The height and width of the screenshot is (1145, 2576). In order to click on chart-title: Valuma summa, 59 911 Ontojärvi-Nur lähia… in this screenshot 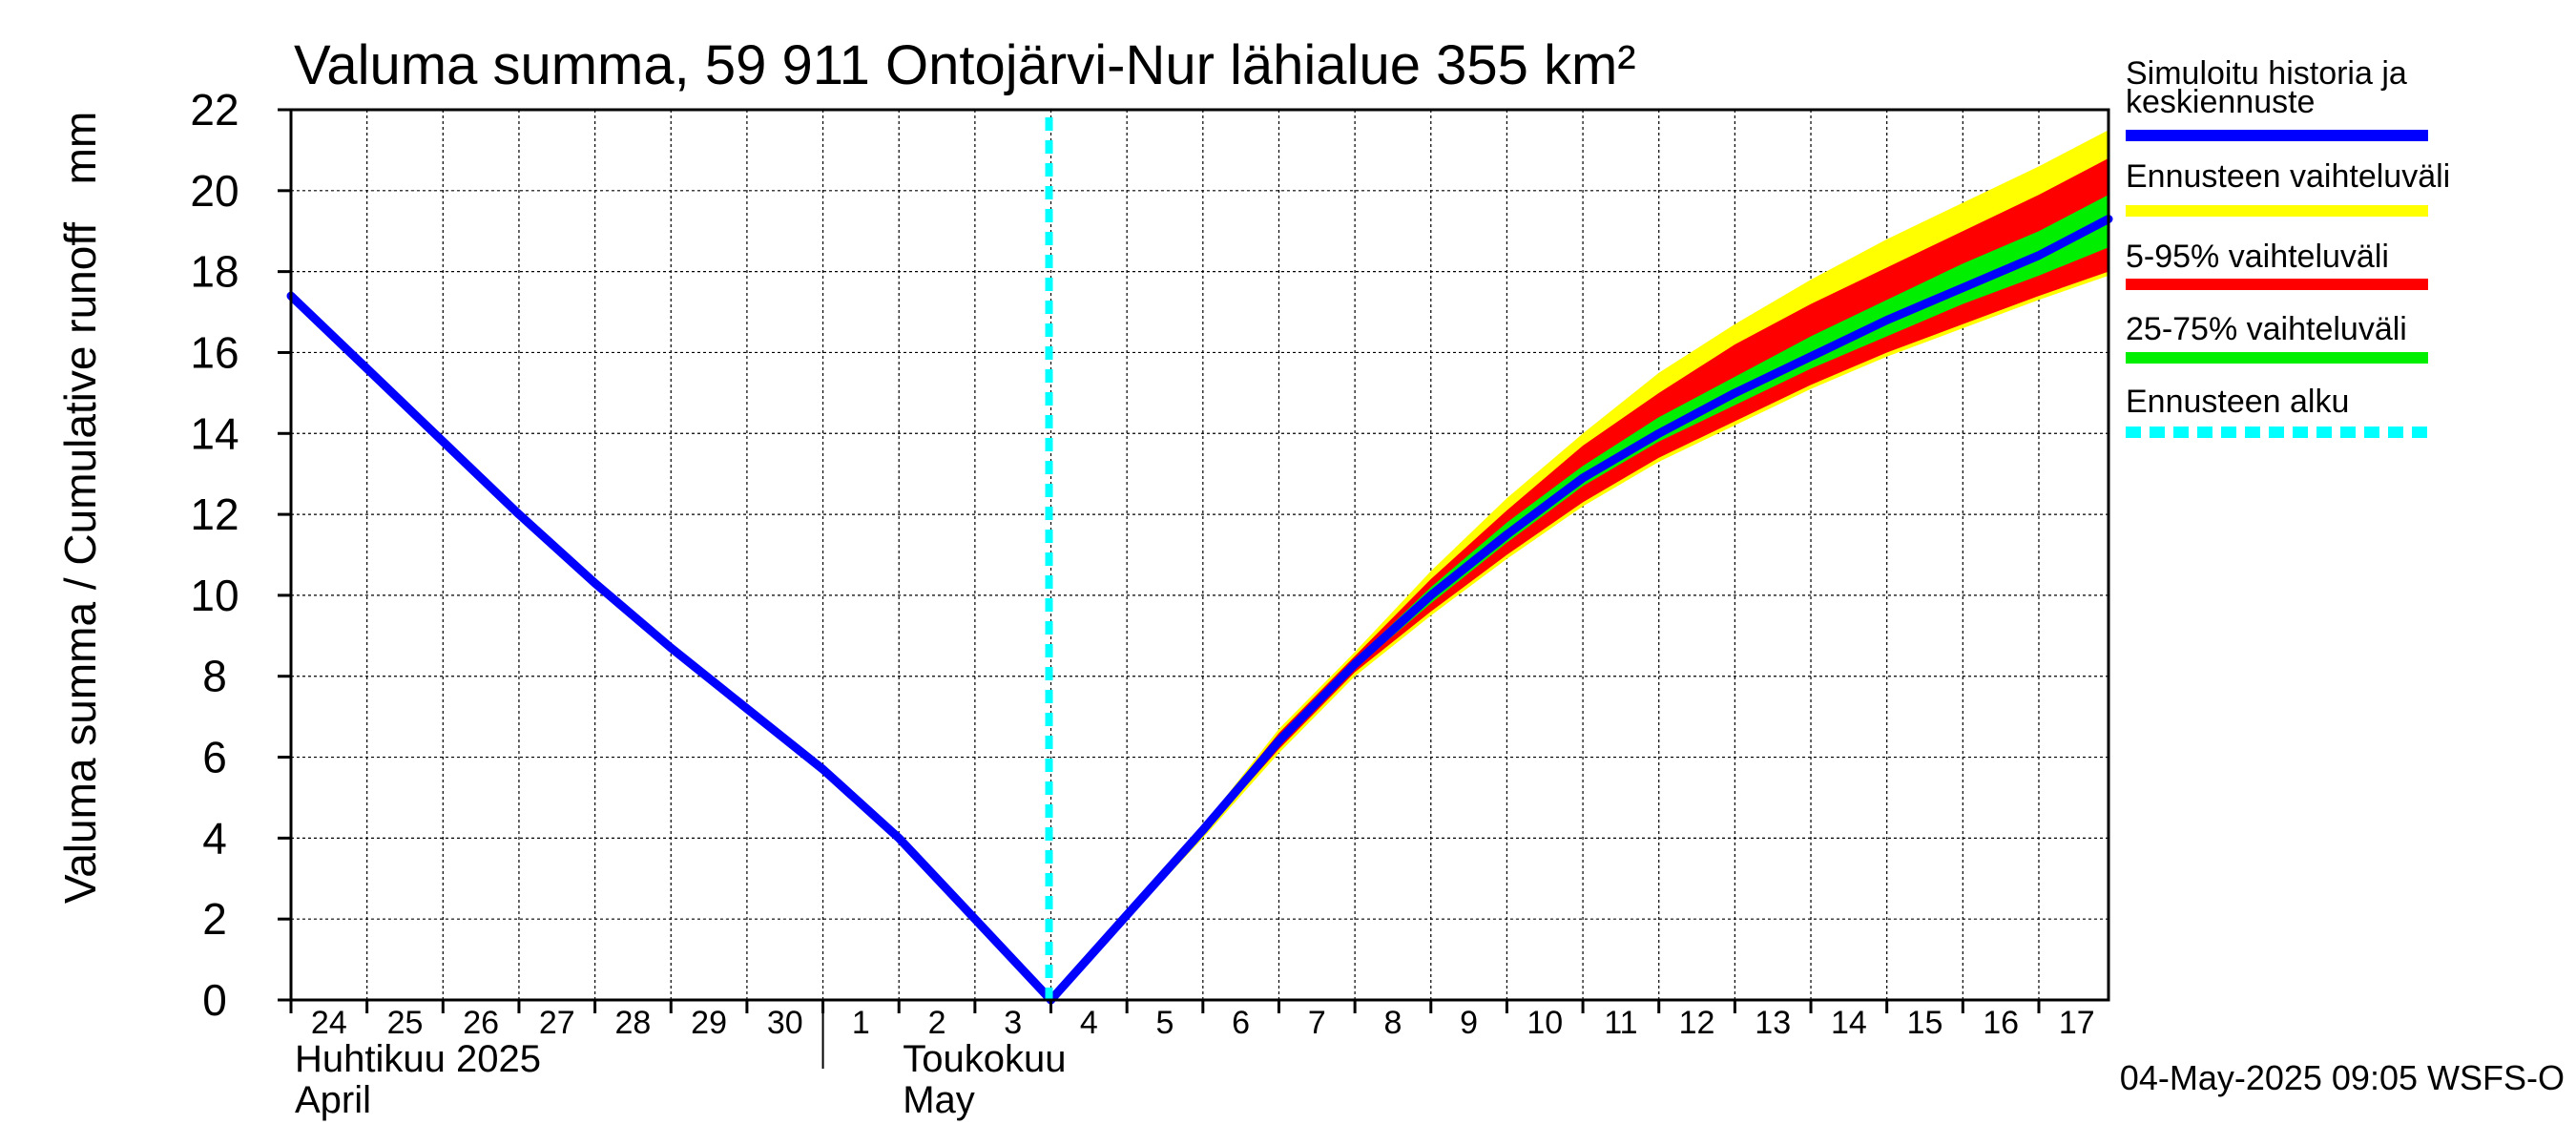, I will do `click(965, 65)`.